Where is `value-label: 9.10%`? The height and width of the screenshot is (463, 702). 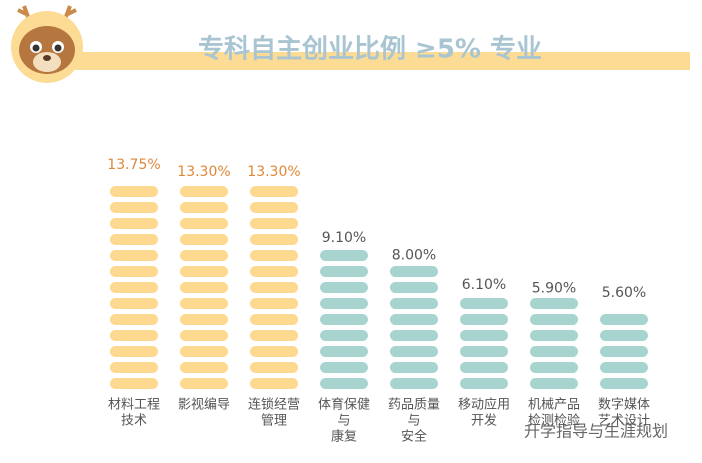
value-label: 9.10% is located at coordinates (344, 238).